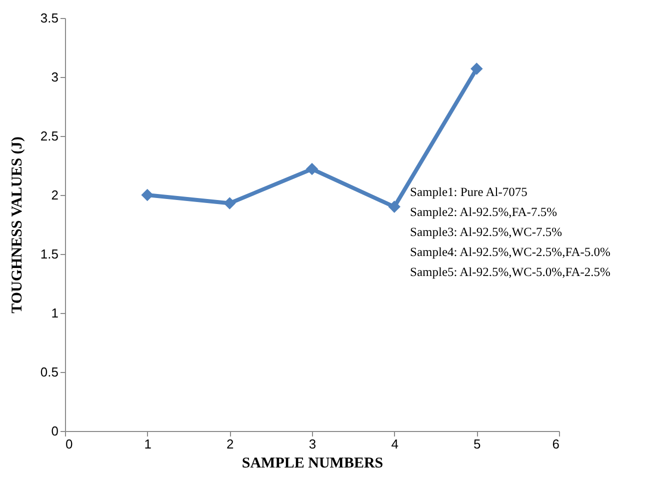  What do you see at coordinates (49, 372) in the screenshot?
I see `y-tick-label: 0.5` at bounding box center [49, 372].